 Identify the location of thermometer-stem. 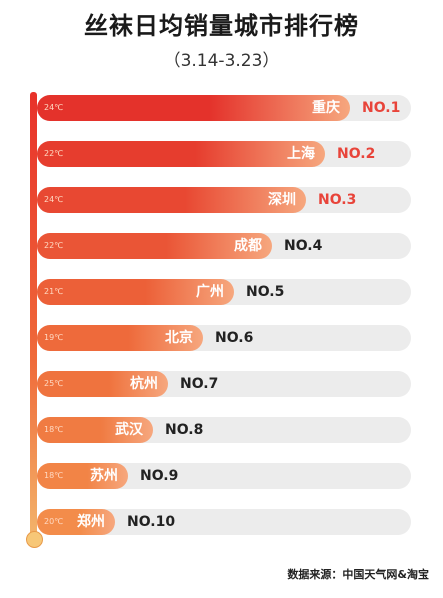
(33, 314).